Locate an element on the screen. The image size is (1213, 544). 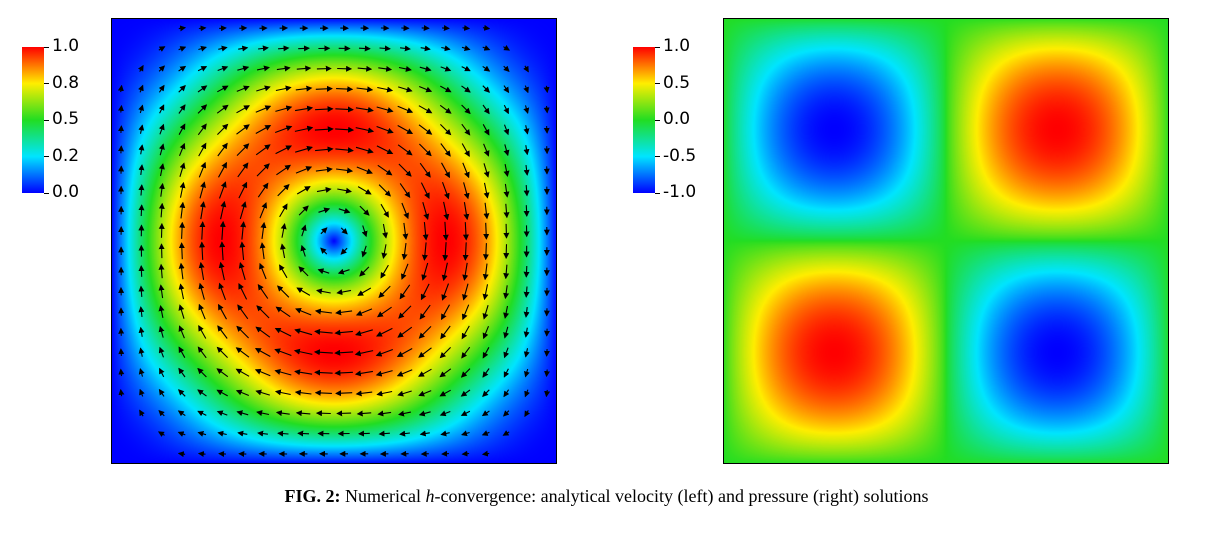
velocity-colorbar-tick-mark is located at coordinates (46, 156).